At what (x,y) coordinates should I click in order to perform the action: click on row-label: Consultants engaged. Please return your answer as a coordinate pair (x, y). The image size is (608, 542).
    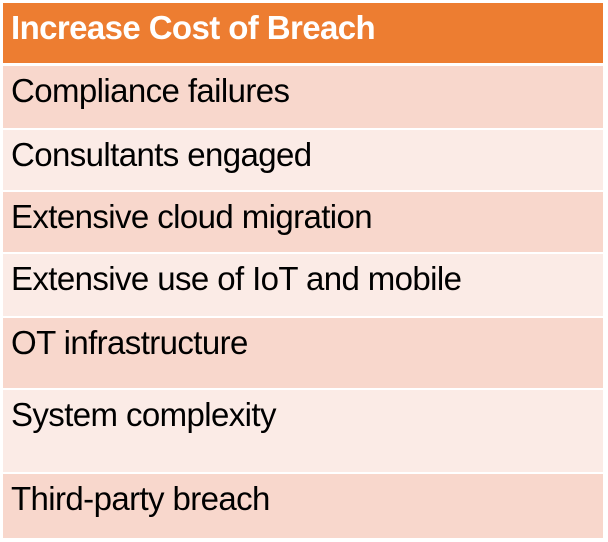
    Looking at the image, I should click on (161, 154).